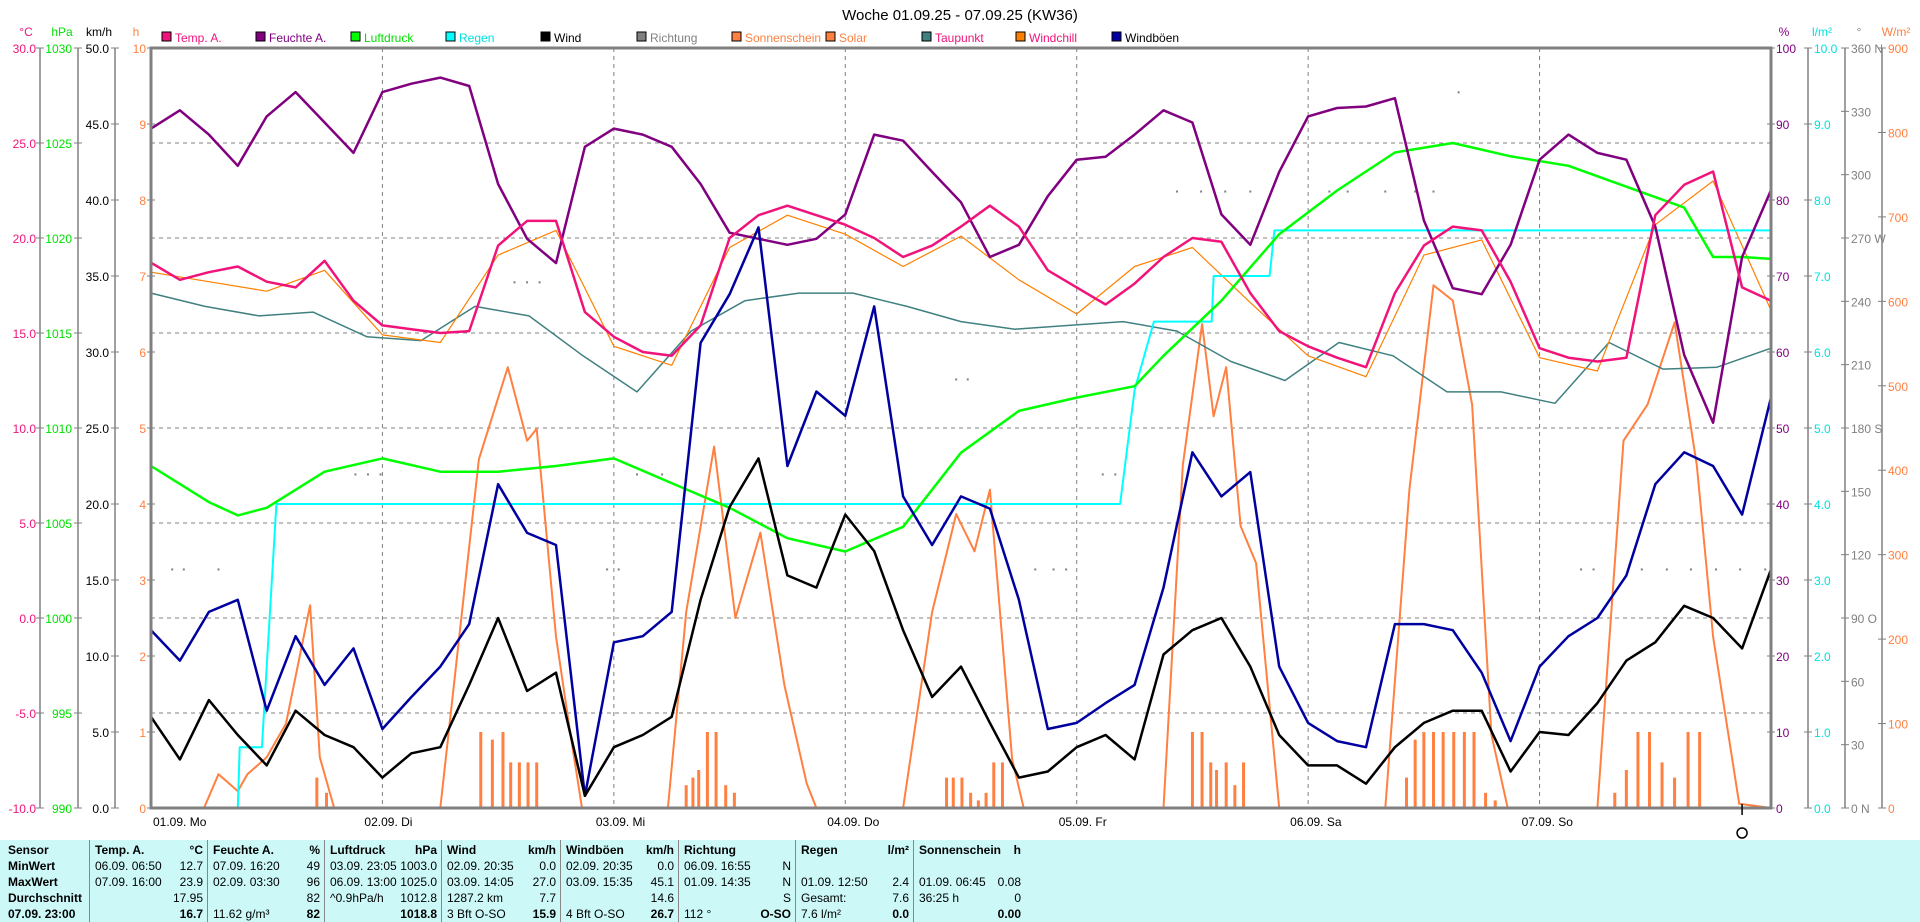 The height and width of the screenshot is (922, 1920). I want to click on axis-tick-label: 10.0, so click(25, 429).